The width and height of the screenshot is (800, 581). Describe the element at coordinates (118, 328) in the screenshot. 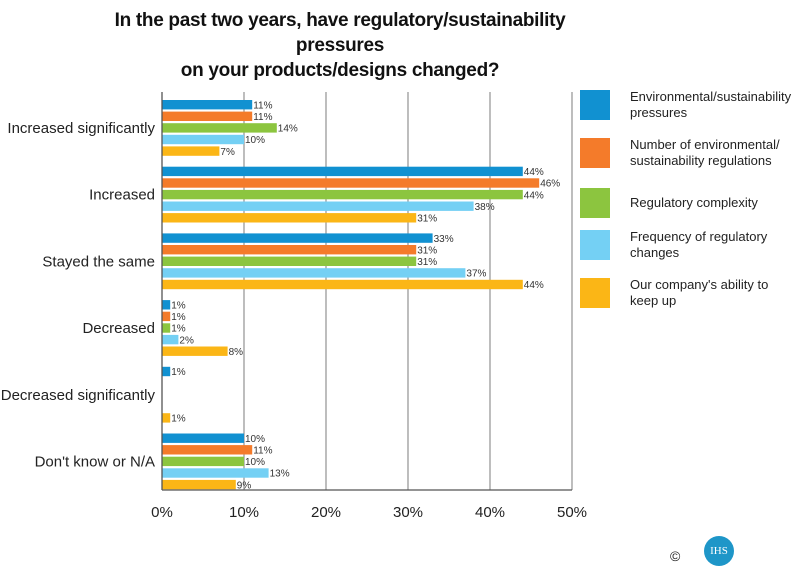

I see `category-label: Decreased` at that location.